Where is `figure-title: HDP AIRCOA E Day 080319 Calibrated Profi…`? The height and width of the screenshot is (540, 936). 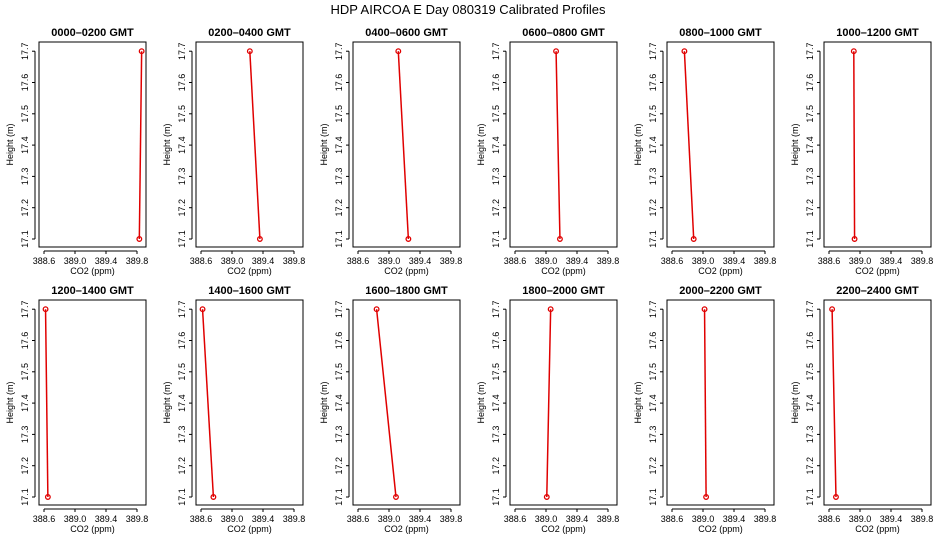
figure-title: HDP AIRCOA E Day 080319 Calibrated Profi… is located at coordinates (468, 9).